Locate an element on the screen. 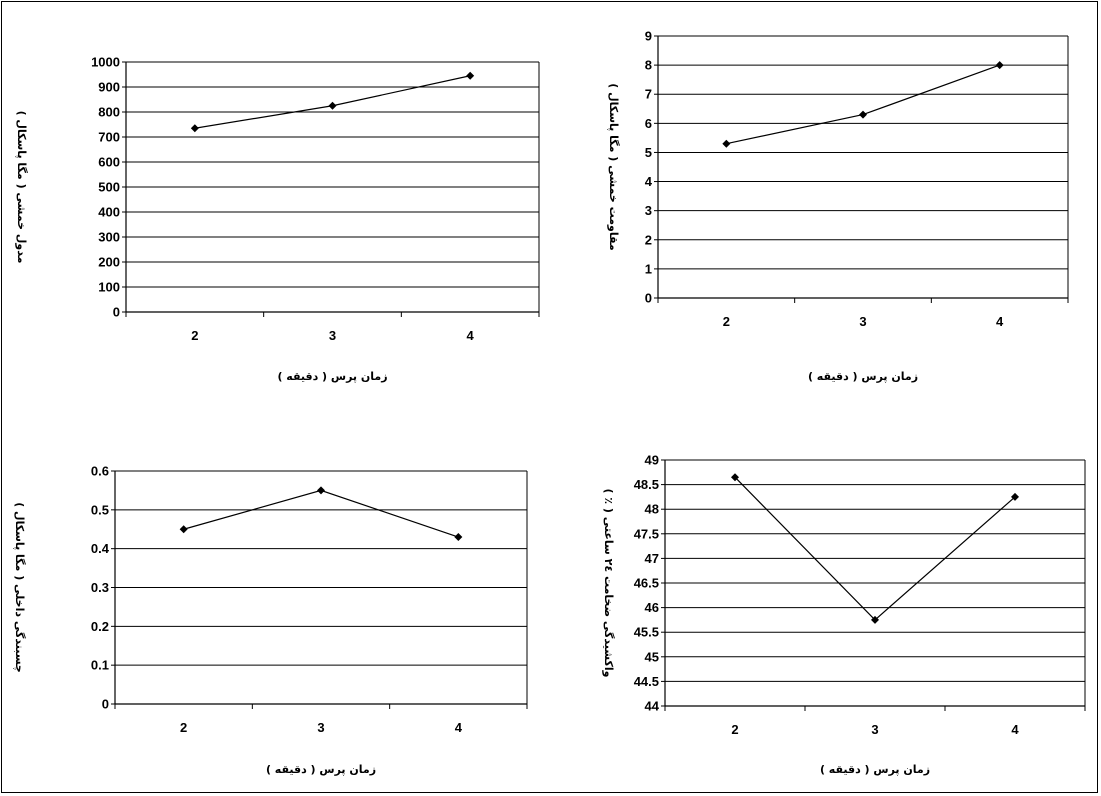 The height and width of the screenshot is (796, 1101). y-tick-label: 46.5 is located at coordinates (646, 583).